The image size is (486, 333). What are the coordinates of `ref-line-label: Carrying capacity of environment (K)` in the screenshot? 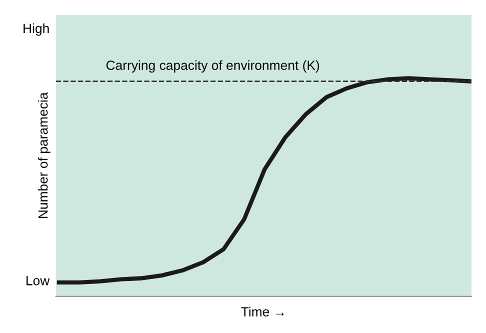 It's located at (213, 66).